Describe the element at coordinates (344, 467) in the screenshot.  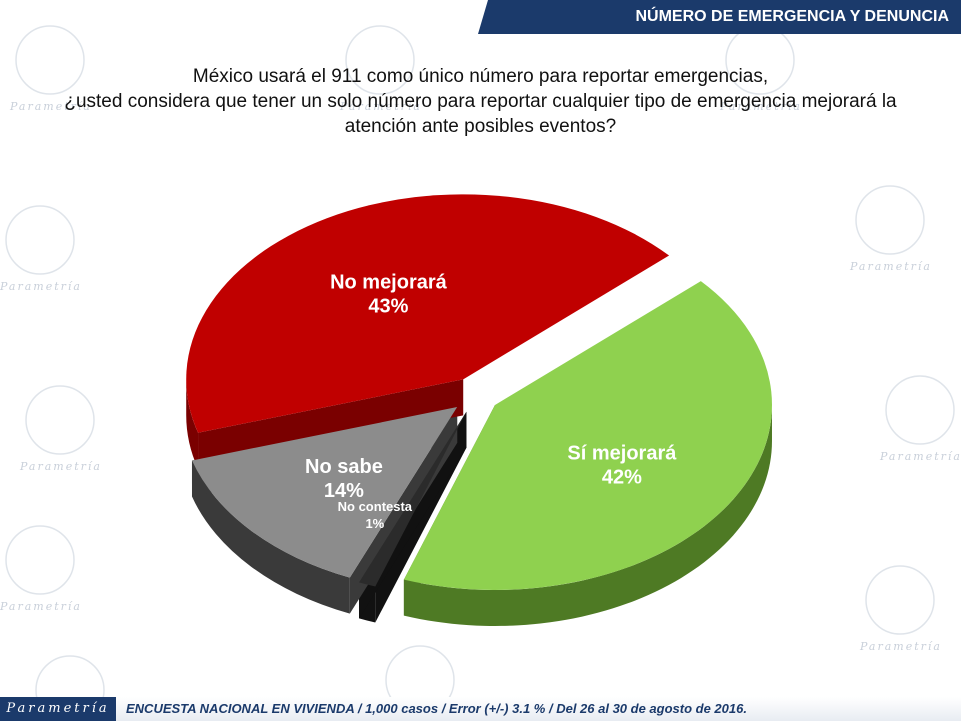
I see `slice-label: No sabe` at that location.